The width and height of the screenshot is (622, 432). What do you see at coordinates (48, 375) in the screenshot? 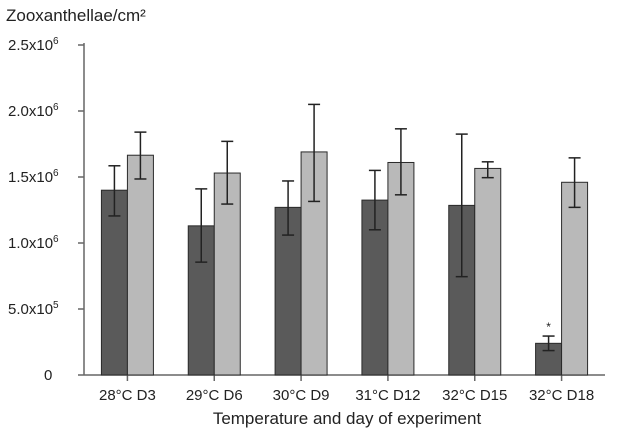
I see `y-tick-label: 0` at bounding box center [48, 375].